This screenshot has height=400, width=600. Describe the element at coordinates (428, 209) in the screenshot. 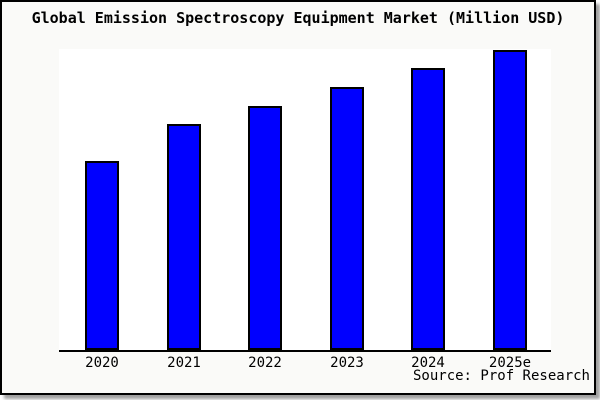

I see `bar-2024` at that location.